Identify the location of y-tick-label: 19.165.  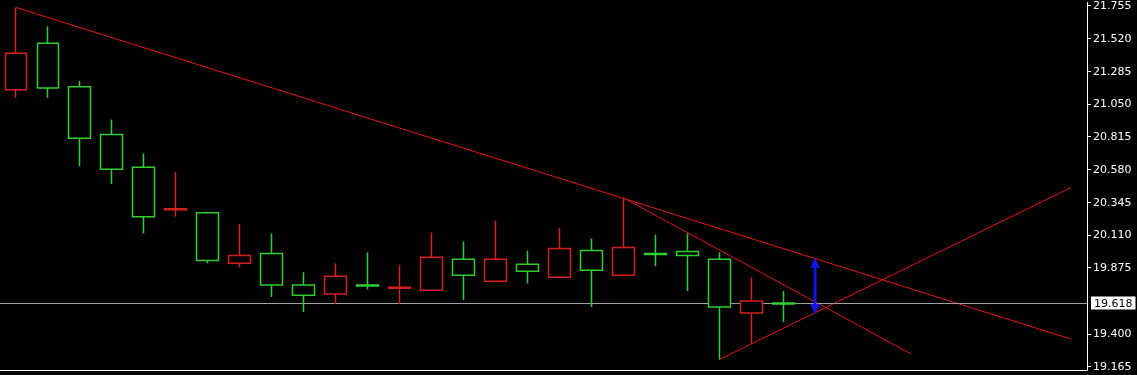
(1112, 367).